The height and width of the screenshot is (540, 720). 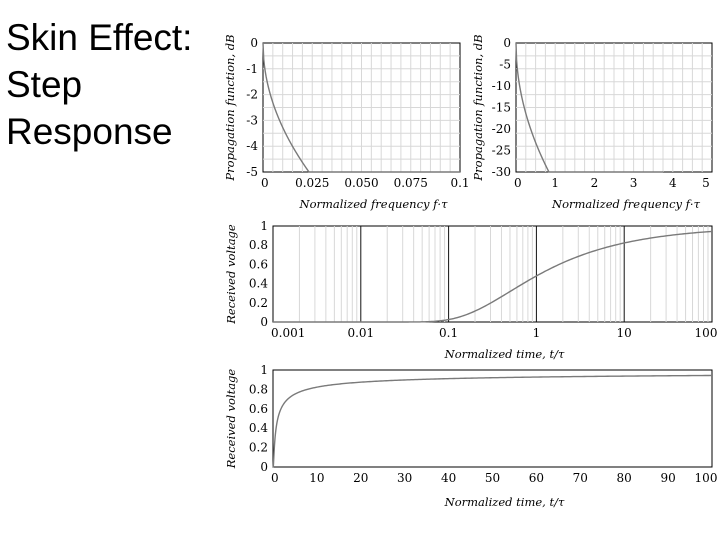 What do you see at coordinates (634, 183) in the screenshot?
I see `x-tick-label: 3` at bounding box center [634, 183].